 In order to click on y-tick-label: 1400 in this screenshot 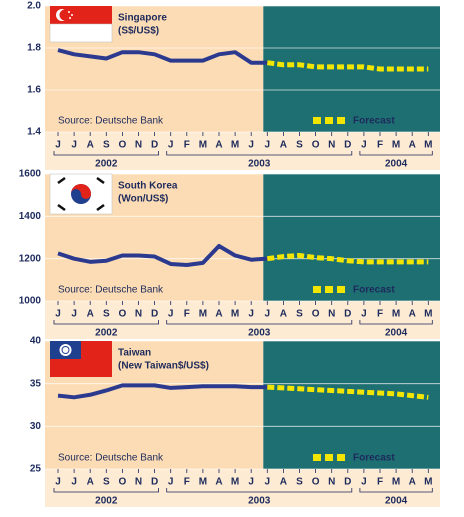, I will do `click(30, 216)`.